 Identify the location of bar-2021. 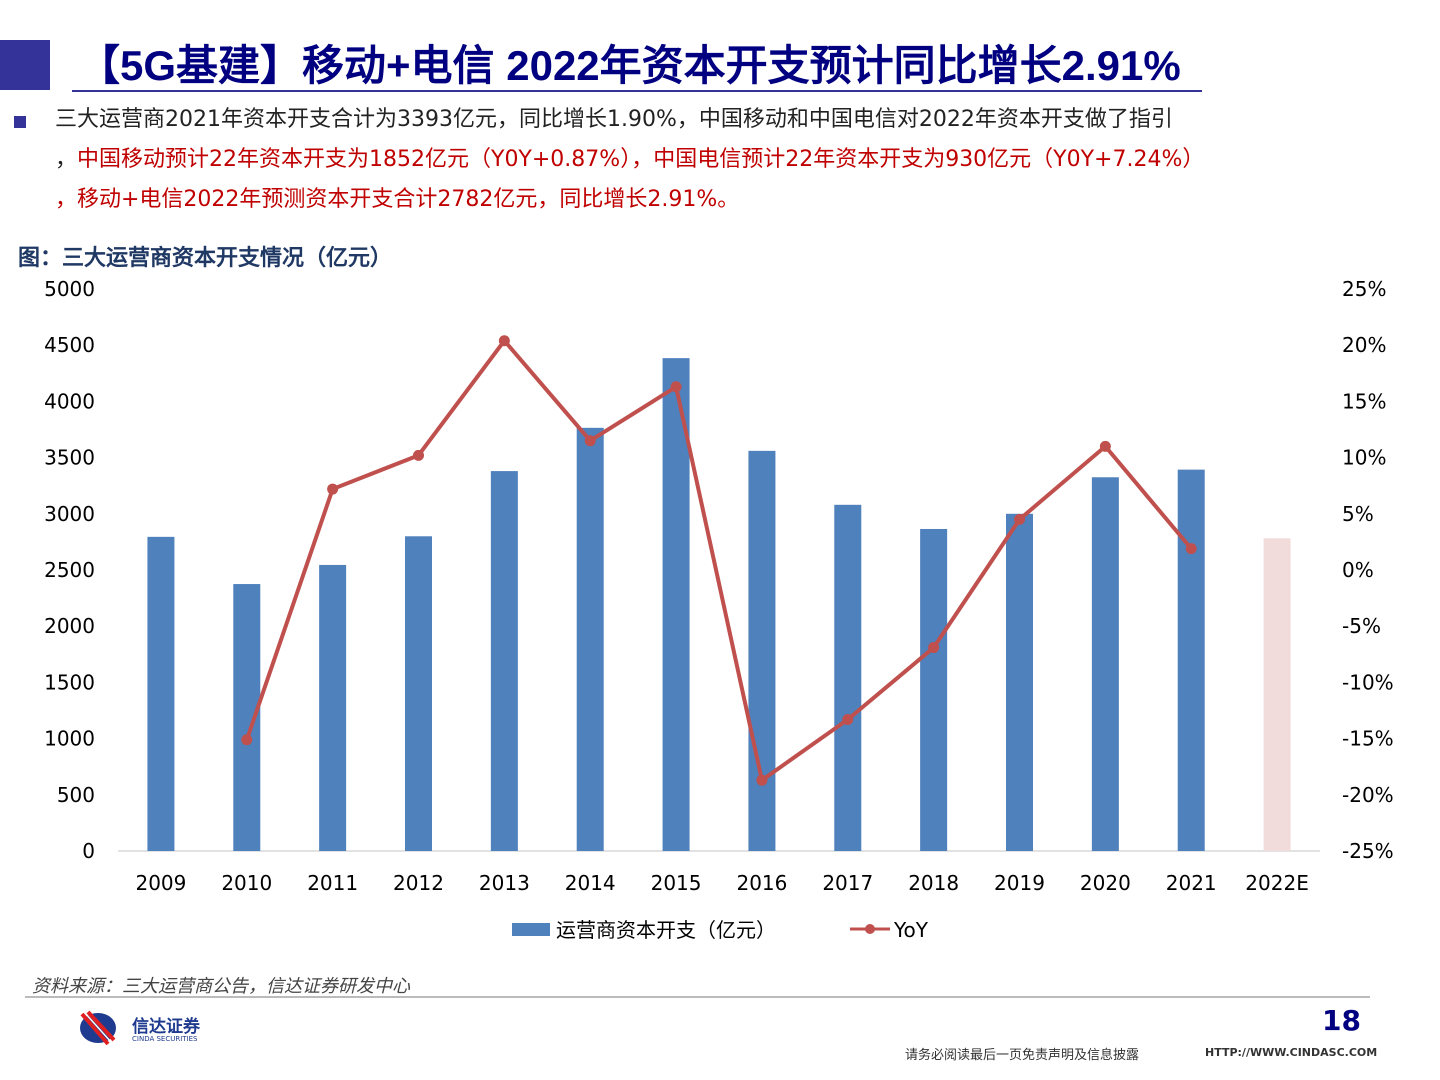
(1191, 660).